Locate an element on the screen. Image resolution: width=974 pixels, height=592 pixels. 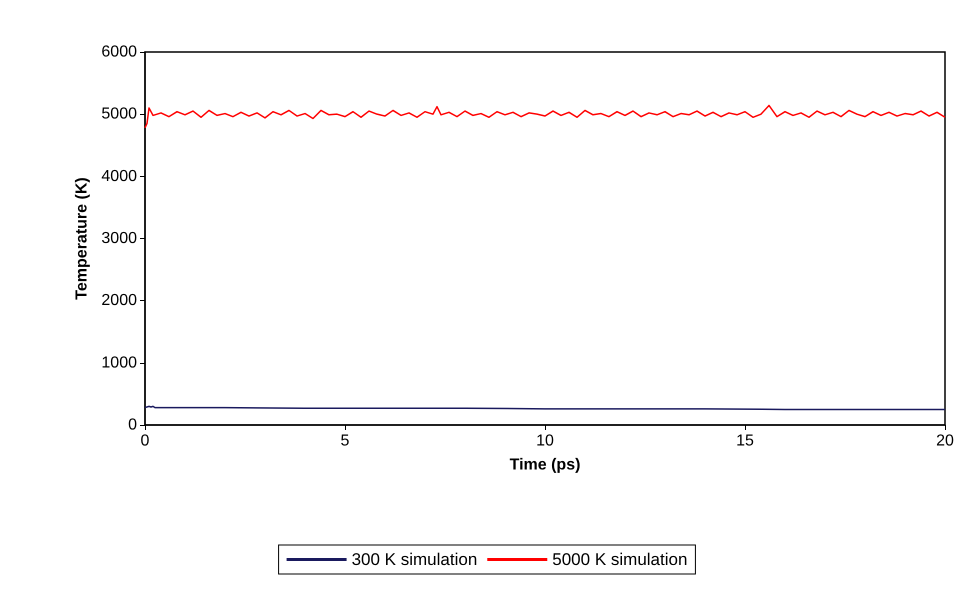
legend-label: 300 K simulation is located at coordinates (415, 559).